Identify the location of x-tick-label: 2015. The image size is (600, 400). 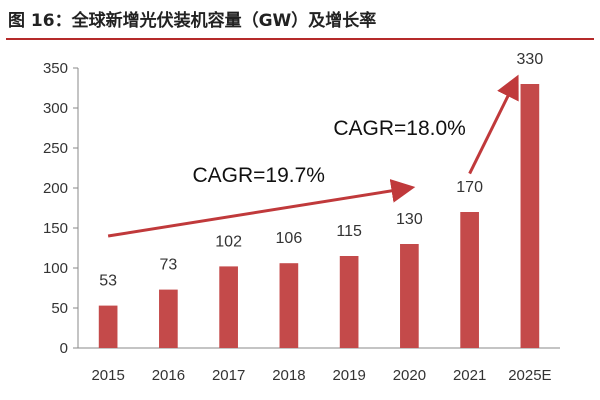
(107, 375).